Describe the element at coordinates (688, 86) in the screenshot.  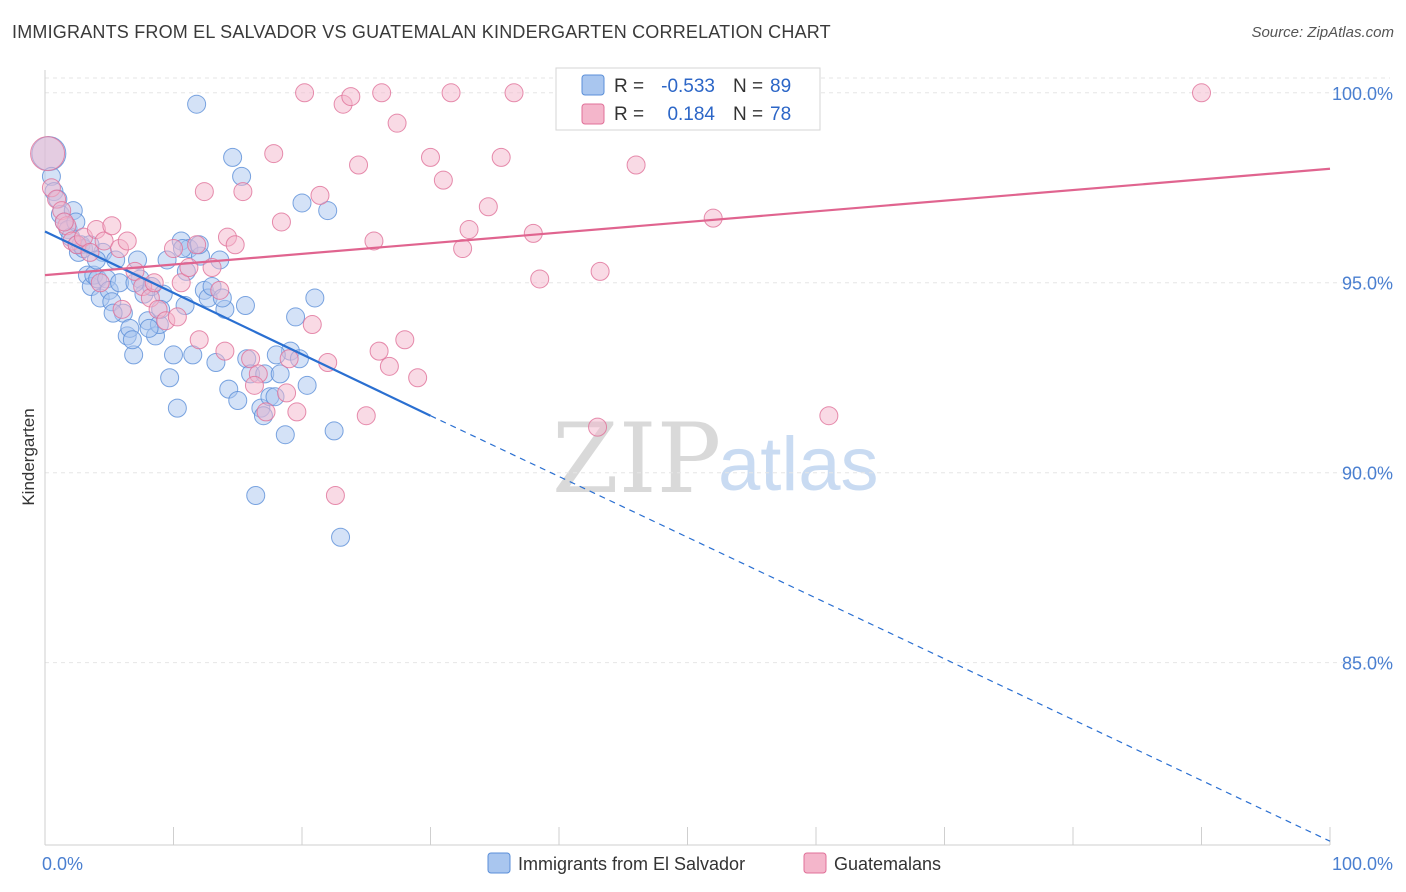
I see `legend-r-value-blue: -0.533` at that location.